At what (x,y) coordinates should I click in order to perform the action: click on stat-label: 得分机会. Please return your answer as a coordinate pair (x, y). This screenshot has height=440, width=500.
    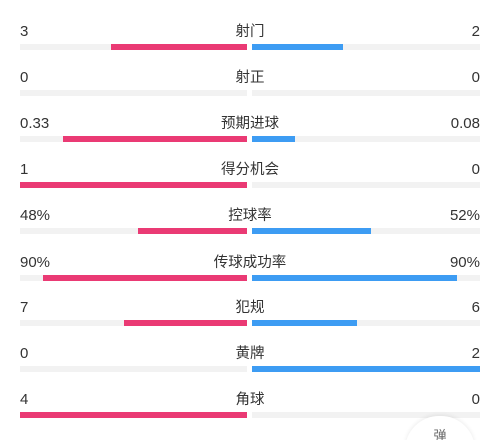
    Looking at the image, I should click on (250, 170).